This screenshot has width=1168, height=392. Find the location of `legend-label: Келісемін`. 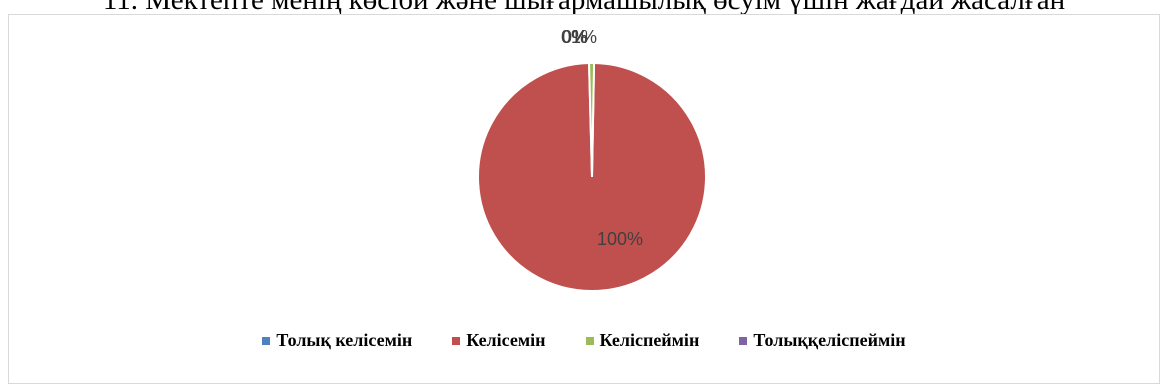

legend-label: Келісемін is located at coordinates (506, 340).